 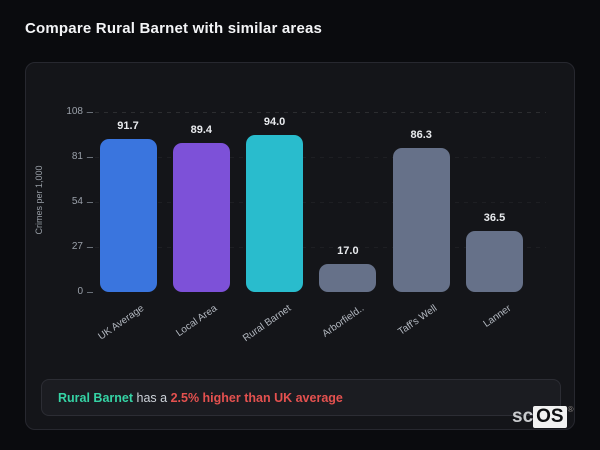 I want to click on summary-note-segment: has a, so click(x=152, y=397).